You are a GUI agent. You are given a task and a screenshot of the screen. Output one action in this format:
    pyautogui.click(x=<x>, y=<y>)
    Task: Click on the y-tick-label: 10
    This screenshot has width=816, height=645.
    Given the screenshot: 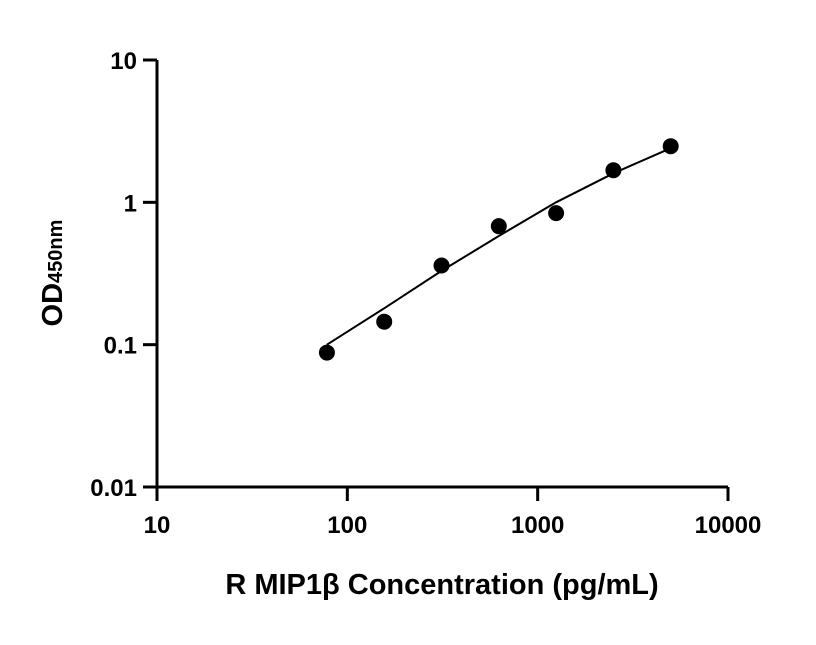 What is the action you would take?
    pyautogui.click(x=123, y=61)
    